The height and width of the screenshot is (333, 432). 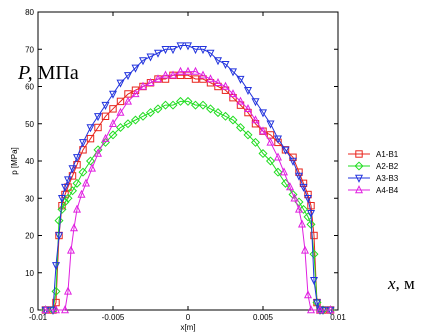 What do you see at coordinates (187, 327) in the screenshot?
I see `x-axis-label: x[m]` at bounding box center [187, 327].